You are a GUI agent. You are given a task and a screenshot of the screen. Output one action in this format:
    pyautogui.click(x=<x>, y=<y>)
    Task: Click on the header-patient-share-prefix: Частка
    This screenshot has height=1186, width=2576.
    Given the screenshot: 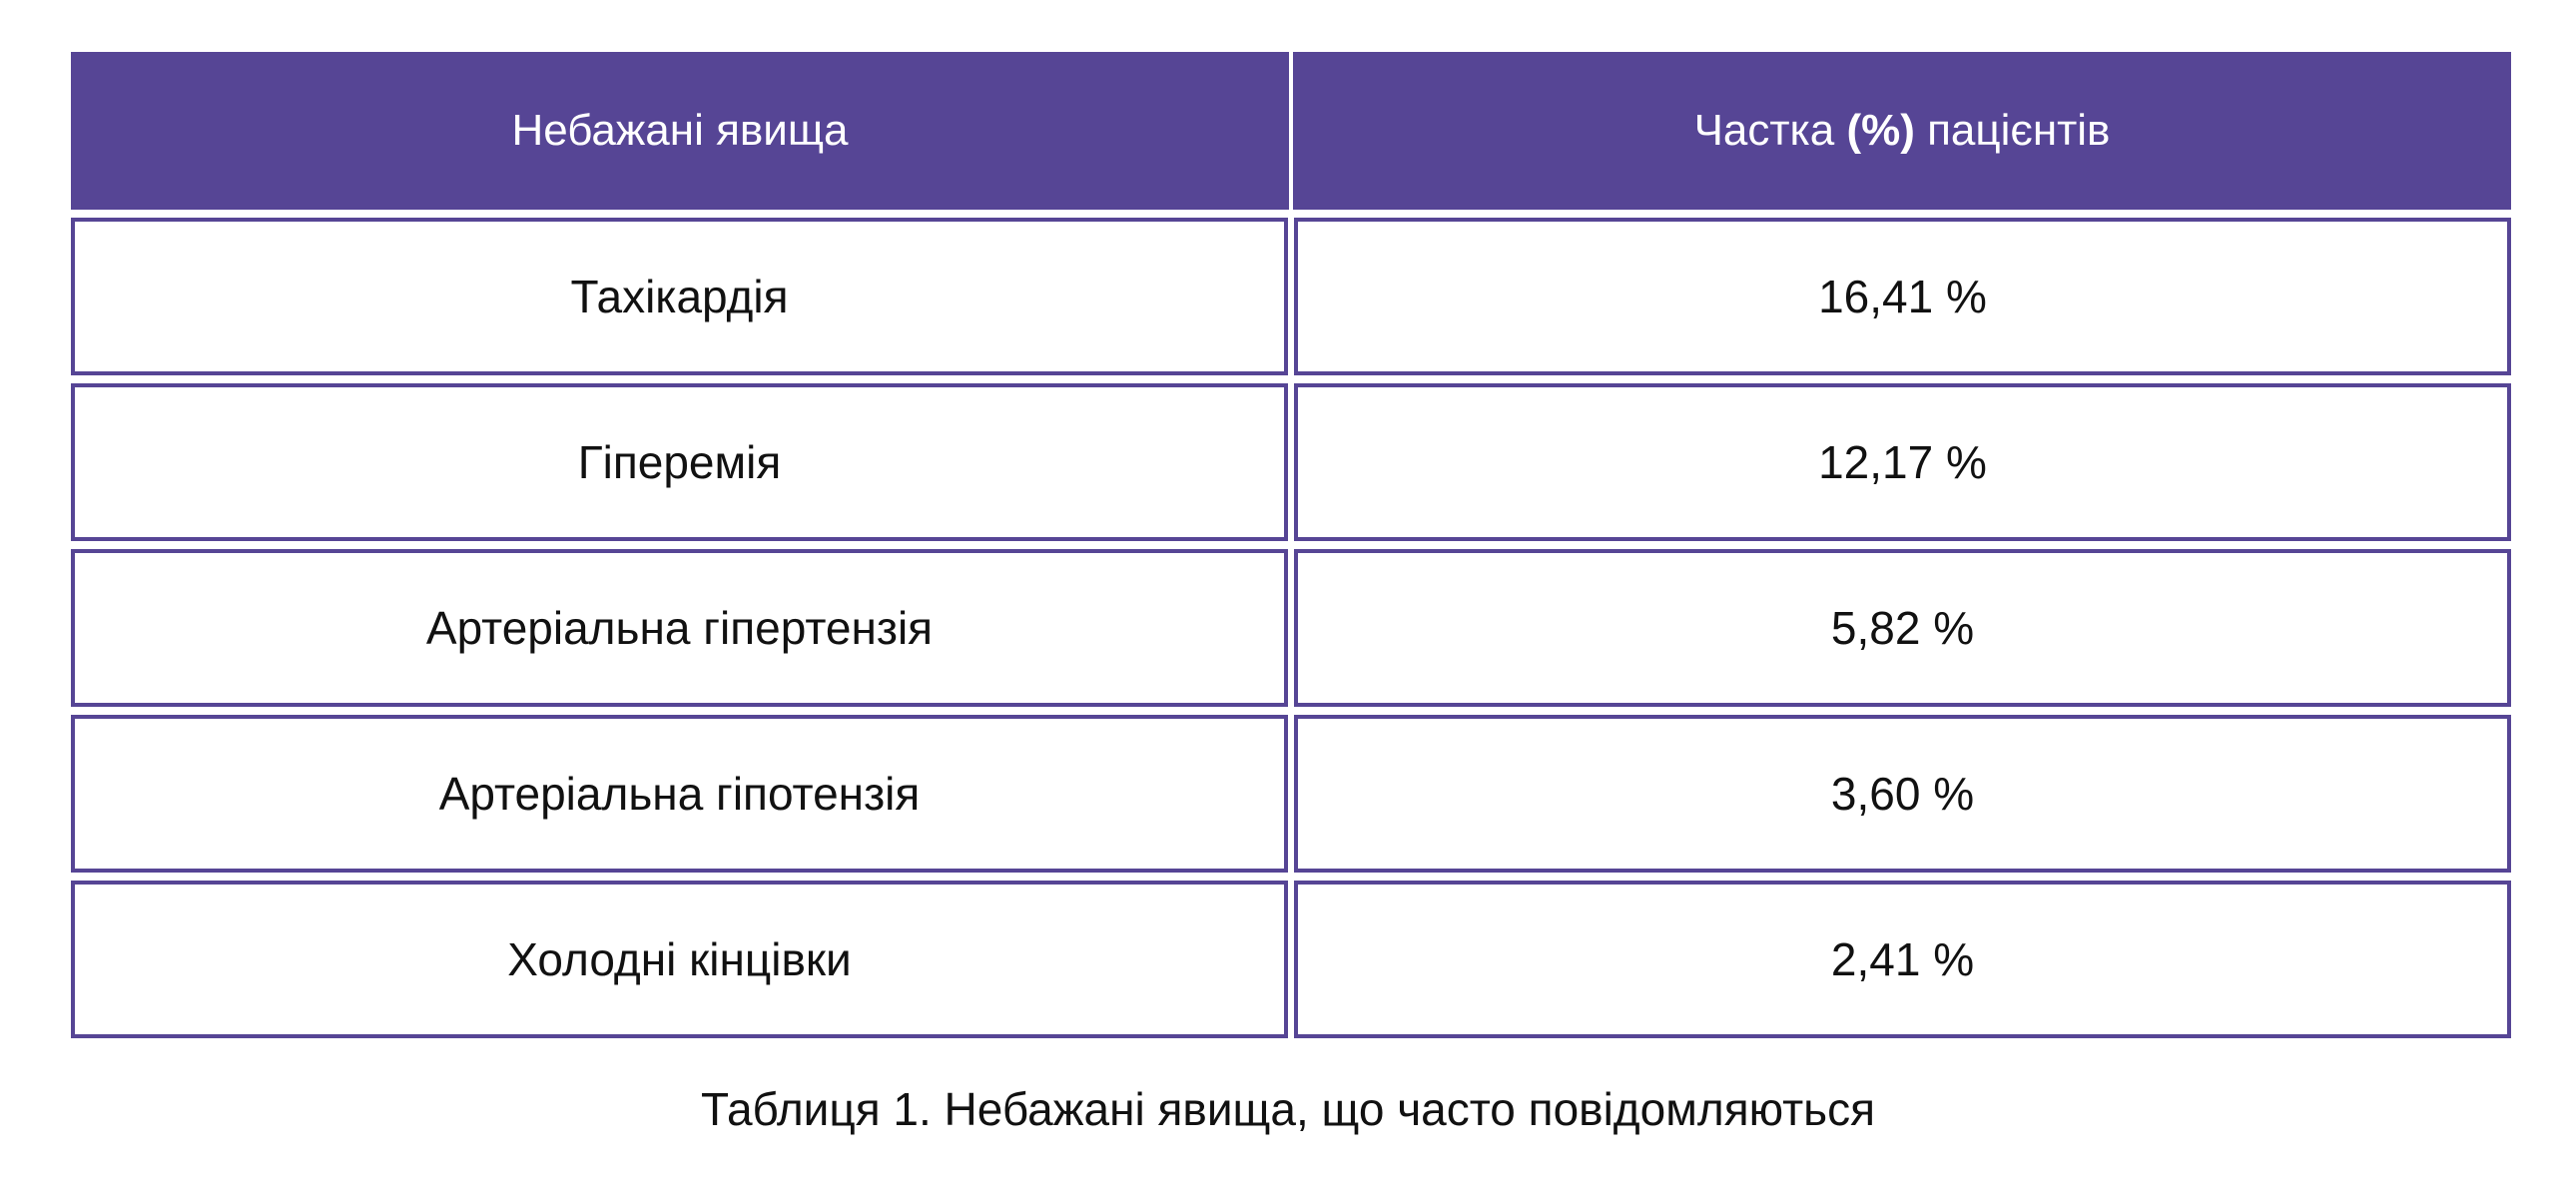 What is the action you would take?
    pyautogui.click(x=1770, y=130)
    